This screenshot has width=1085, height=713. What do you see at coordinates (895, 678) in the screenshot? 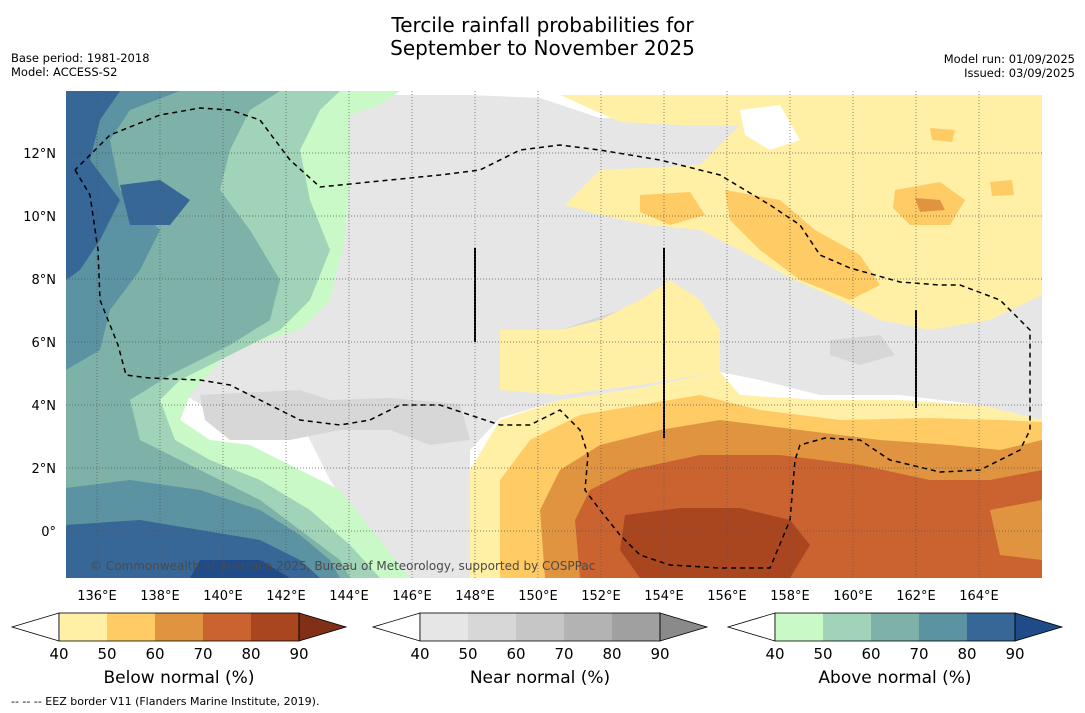
I see `above-normal-label: Above normal (%)` at bounding box center [895, 678].